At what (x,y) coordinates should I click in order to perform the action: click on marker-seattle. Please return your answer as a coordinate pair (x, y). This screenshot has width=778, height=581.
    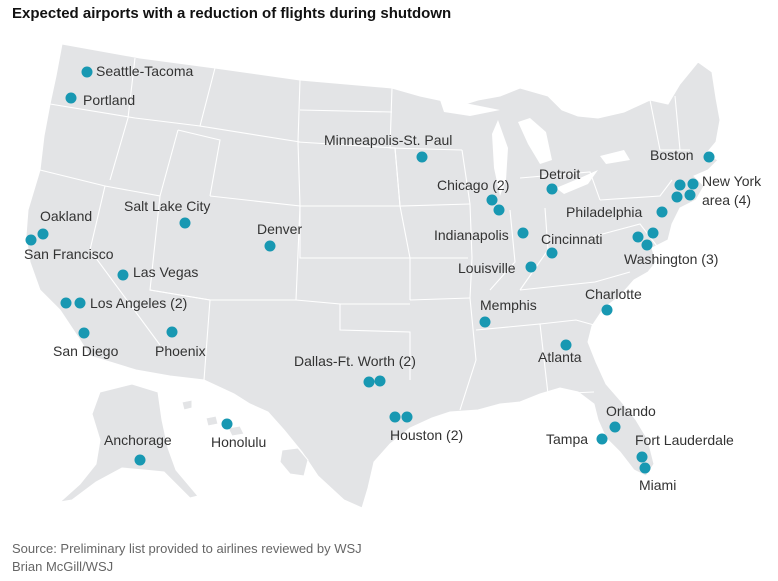
    Looking at the image, I should click on (87, 72).